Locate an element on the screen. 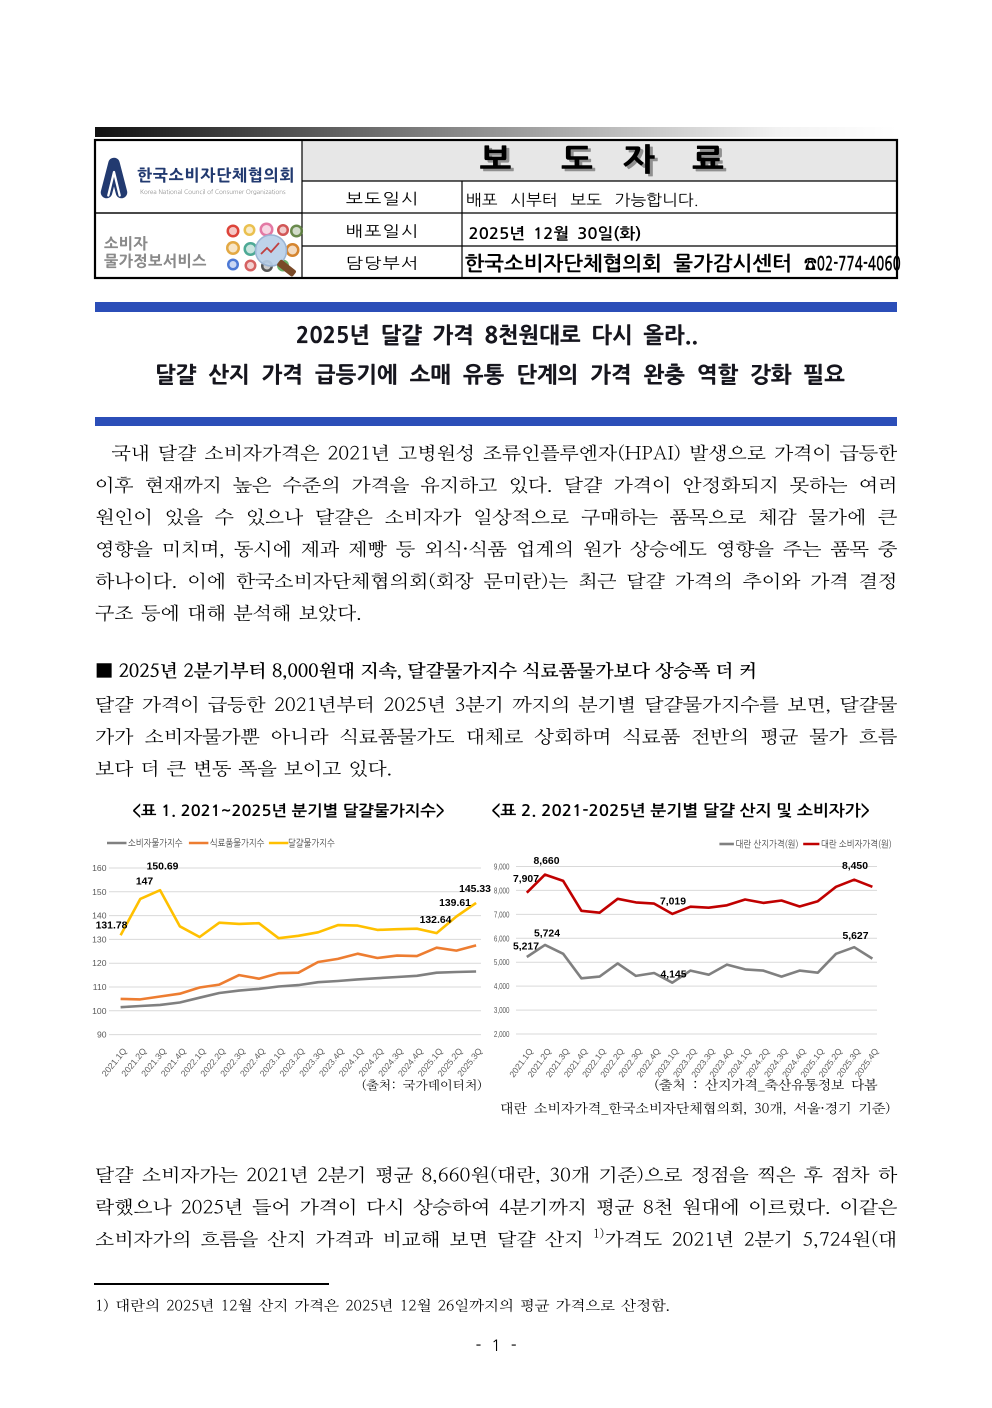 Image resolution: width=992 pixels, height=1408 pixels. svg-text: 8,450 is located at coordinates (855, 866).